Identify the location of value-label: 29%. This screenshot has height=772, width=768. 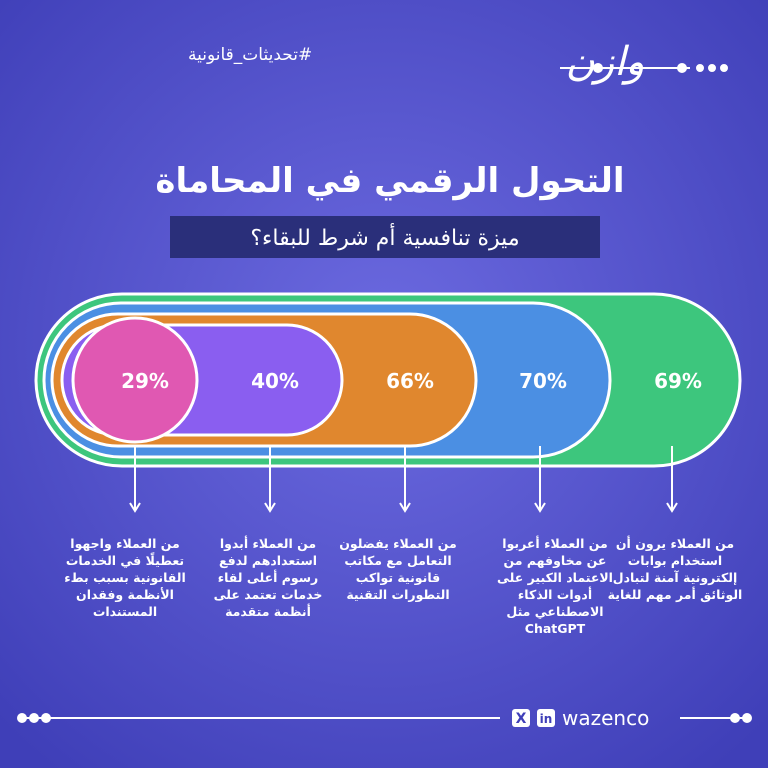
(145, 381).